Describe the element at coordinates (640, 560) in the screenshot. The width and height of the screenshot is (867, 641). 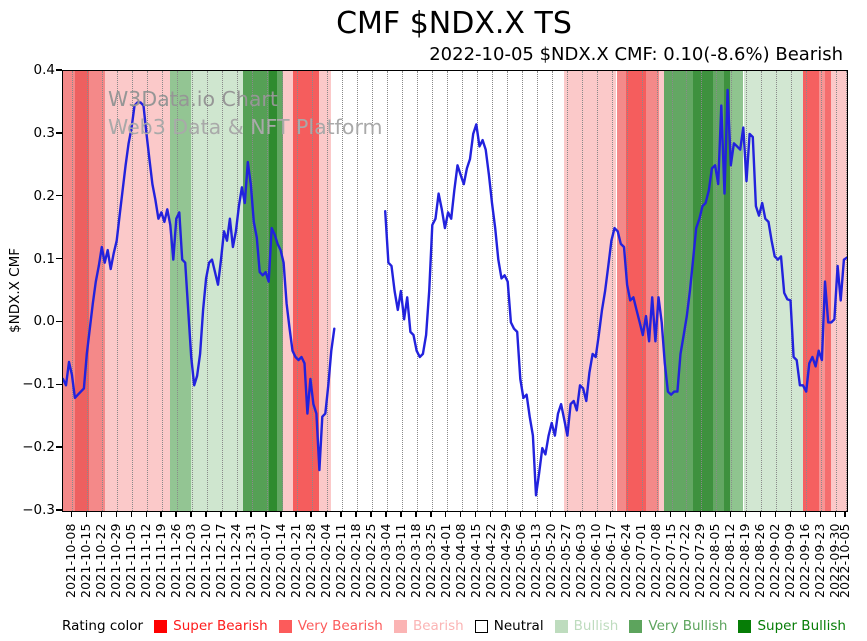
I see `x-tick-label: 2022-07-01` at that location.